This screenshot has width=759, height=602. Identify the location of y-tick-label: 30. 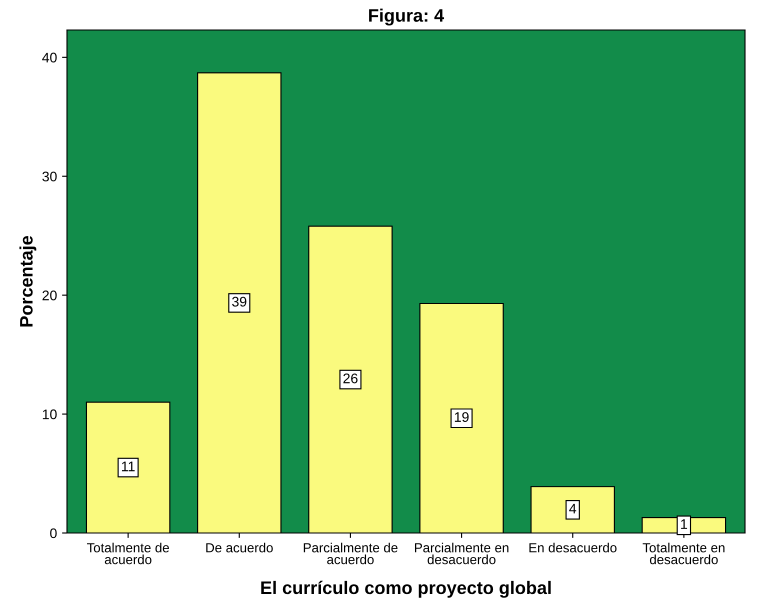
(49, 177).